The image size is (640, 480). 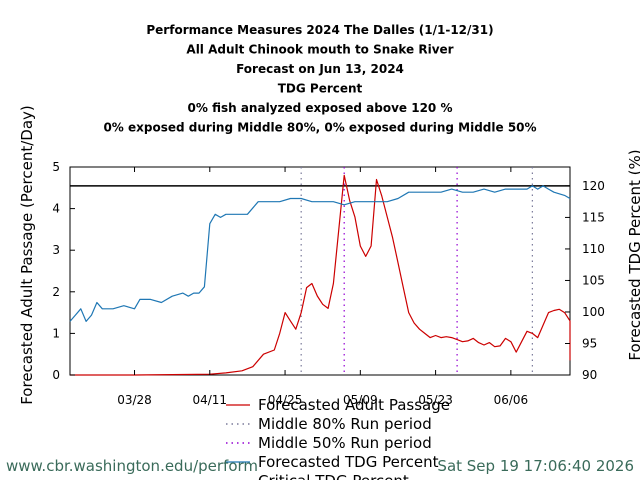 I want to click on footer-url: www.cbr.washington.edu/perform, so click(x=132, y=466).